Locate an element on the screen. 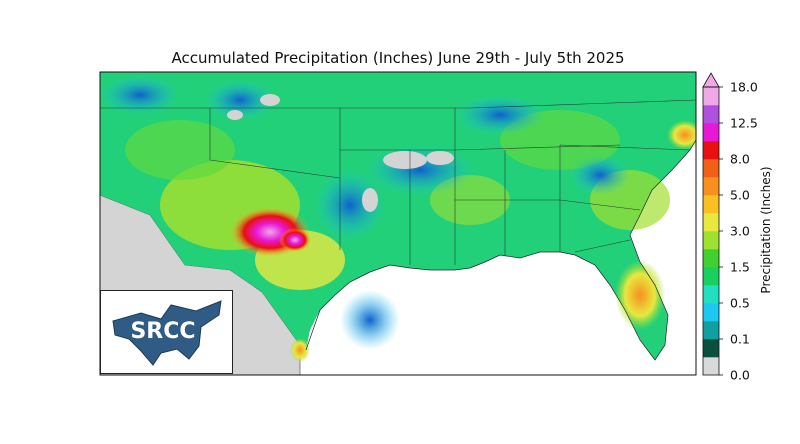  colorbar-tick-label: 0.5 is located at coordinates (740, 303).